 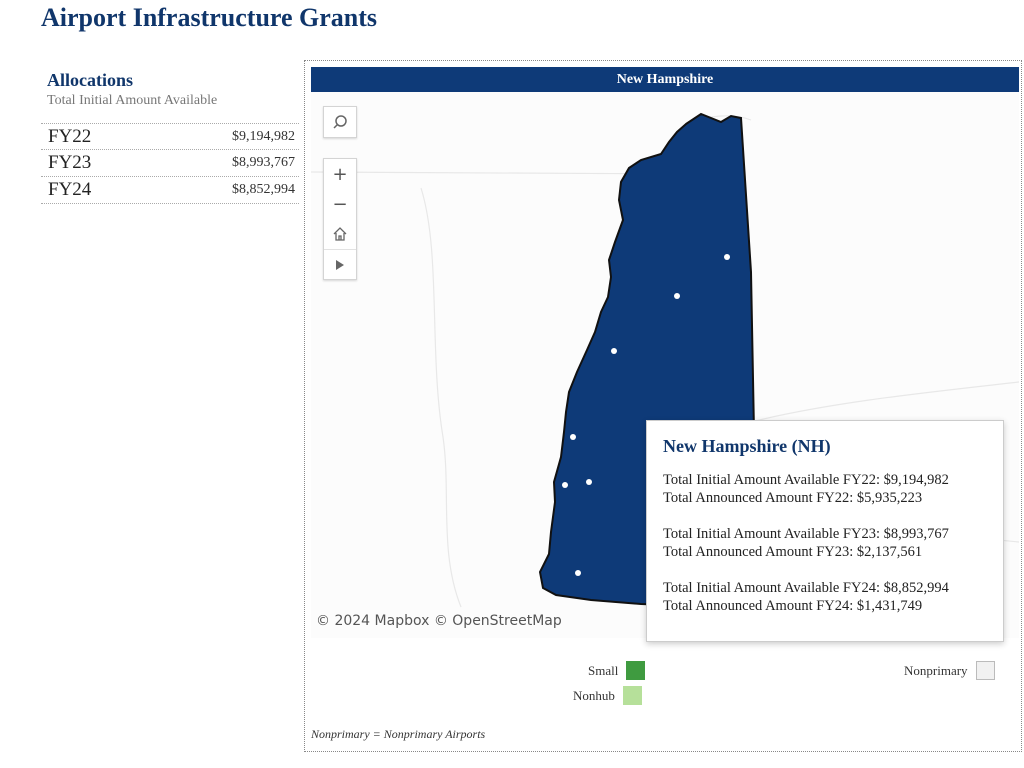 I want to click on allocation-row: FY22 $9,194,982, so click(x=170, y=136).